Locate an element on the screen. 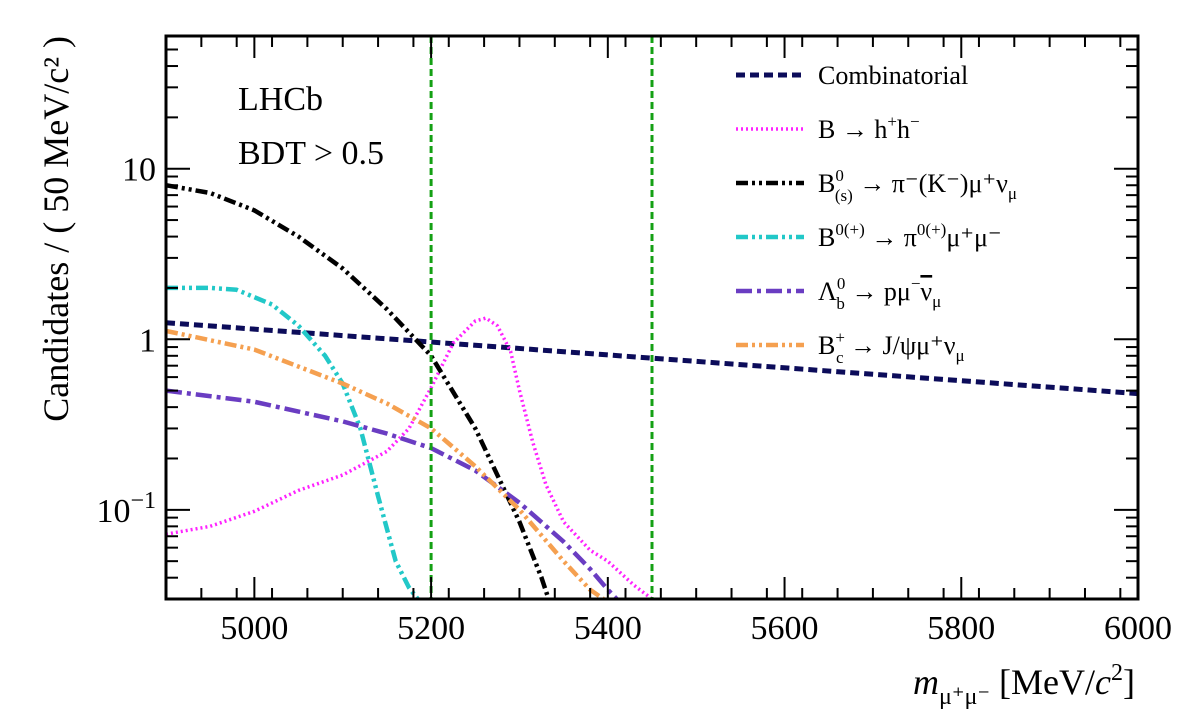 Image resolution: width=1200 pixels, height=713 pixels. series-line-combinatorial is located at coordinates (652, 358).